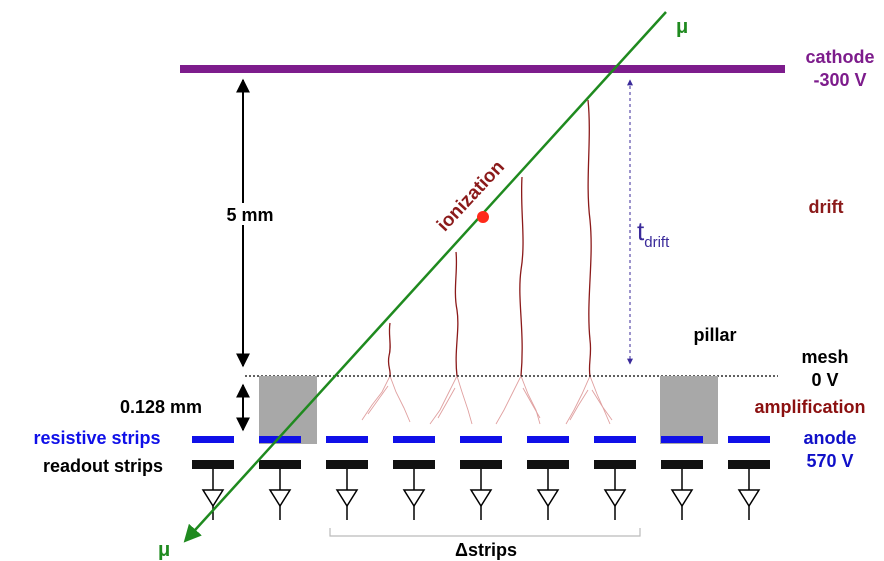 The width and height of the screenshot is (884, 561). What do you see at coordinates (653, 233) in the screenshot?
I see `t-drift-label: tdrift` at bounding box center [653, 233].